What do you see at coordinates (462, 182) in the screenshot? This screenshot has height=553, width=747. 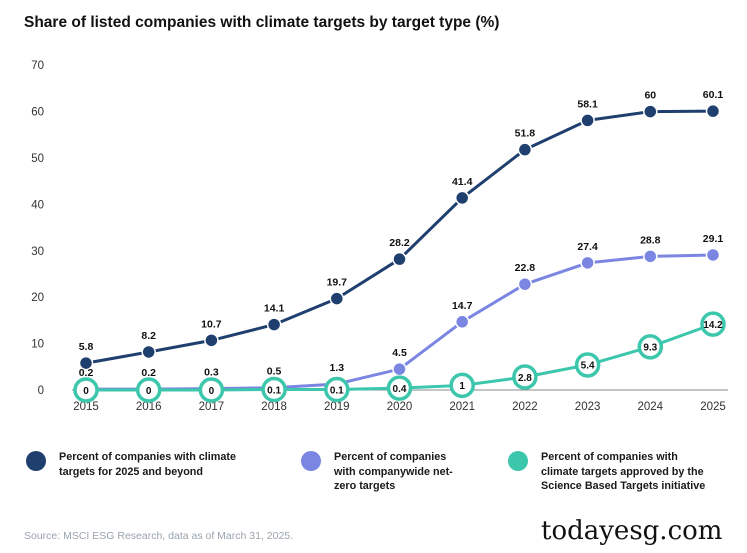 I see `data-label-climate-targets: 41.4` at bounding box center [462, 182].